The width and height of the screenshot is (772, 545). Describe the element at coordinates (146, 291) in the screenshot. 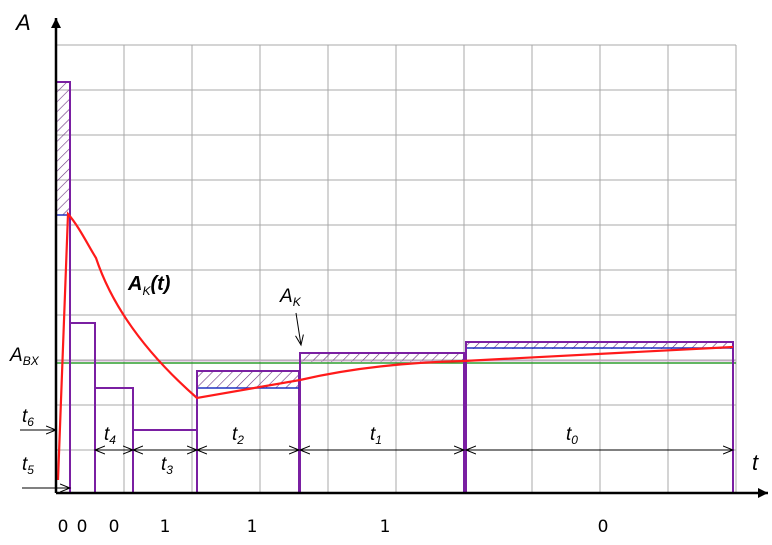

I see `curve-label-sub: K` at that location.